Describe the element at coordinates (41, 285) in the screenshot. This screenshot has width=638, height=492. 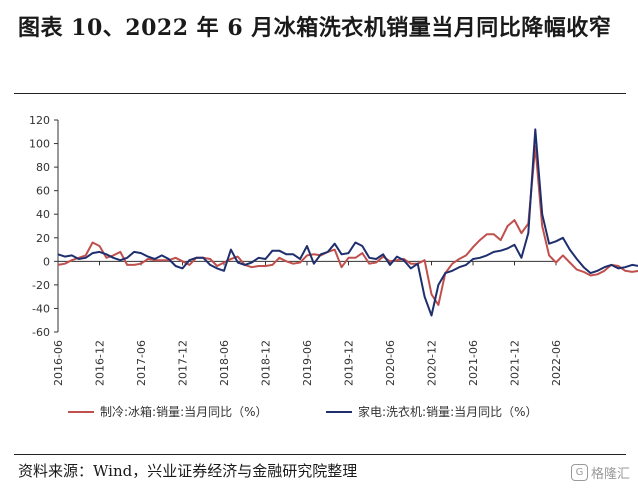
I see `y-tick-label: -20` at that location.